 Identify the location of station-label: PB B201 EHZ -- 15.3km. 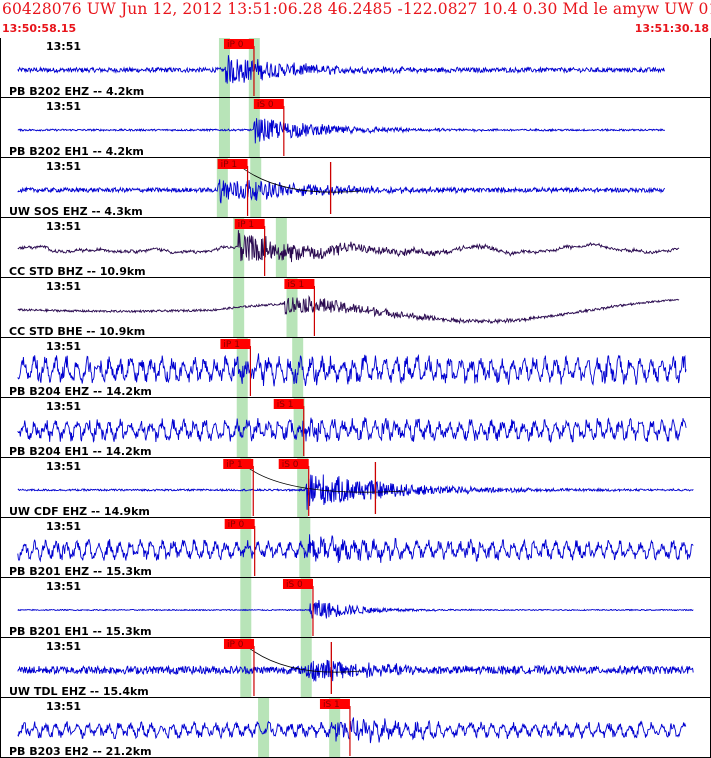
(80, 571).